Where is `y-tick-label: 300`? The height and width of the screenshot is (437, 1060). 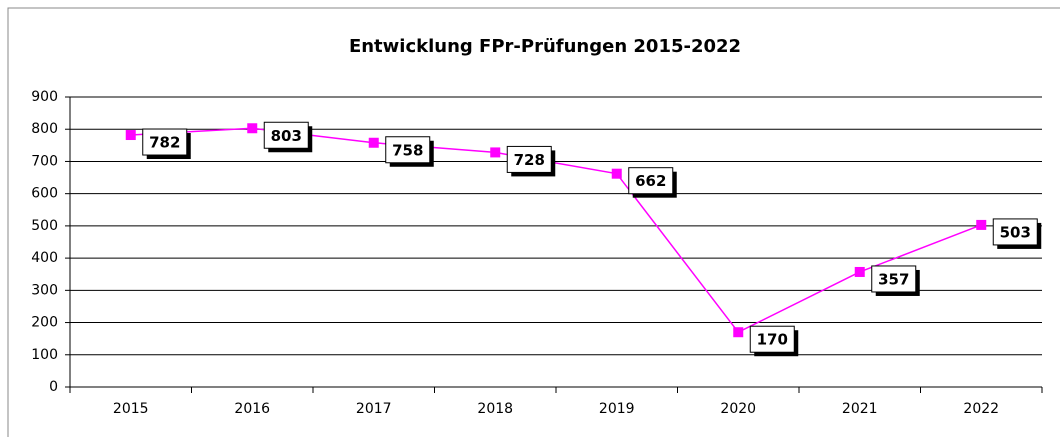 y-tick-label: 300 is located at coordinates (44, 290).